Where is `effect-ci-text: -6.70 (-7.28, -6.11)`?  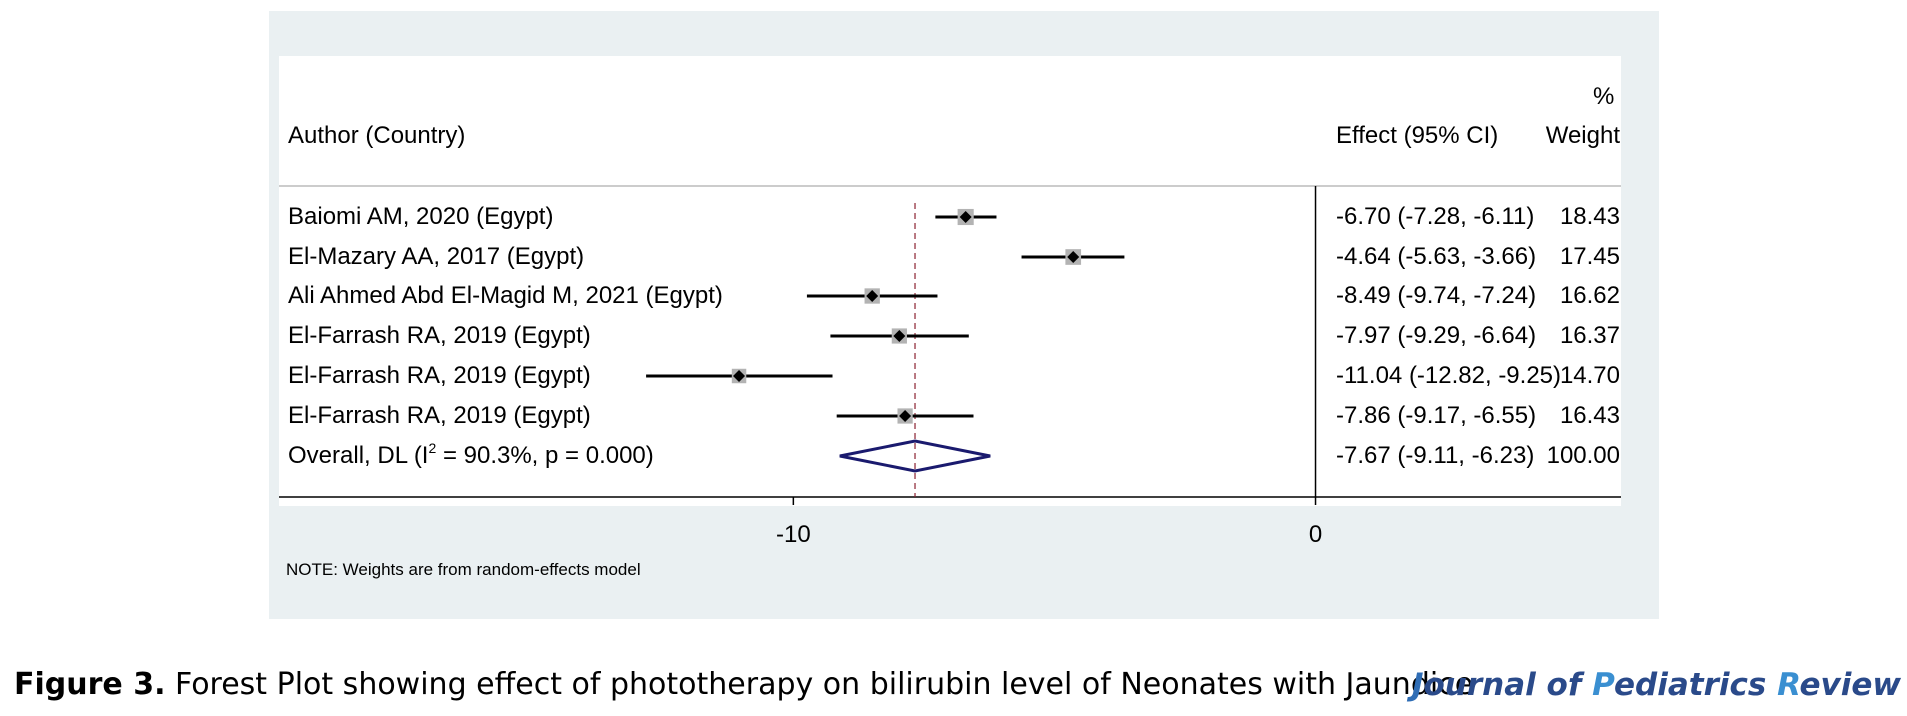
effect-ci-text: -6.70 (-7.28, -6.11) is located at coordinates (1435, 216).